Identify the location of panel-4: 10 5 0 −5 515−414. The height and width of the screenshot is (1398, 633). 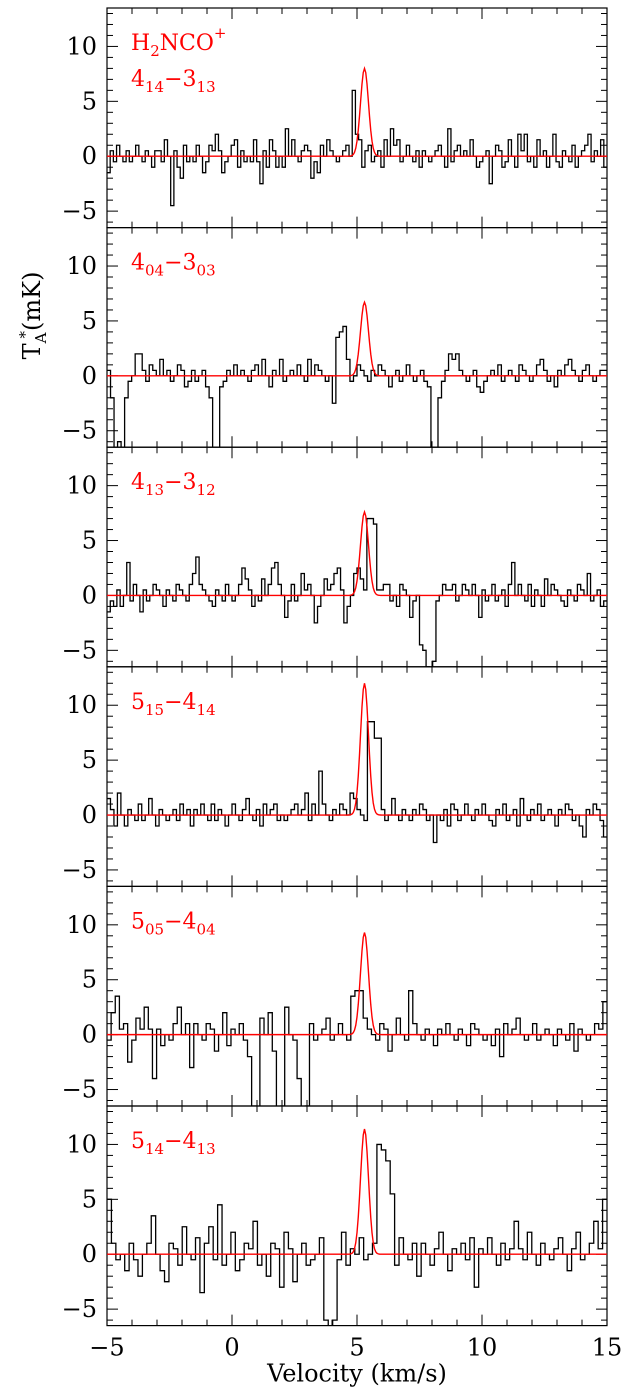
(335, 776).